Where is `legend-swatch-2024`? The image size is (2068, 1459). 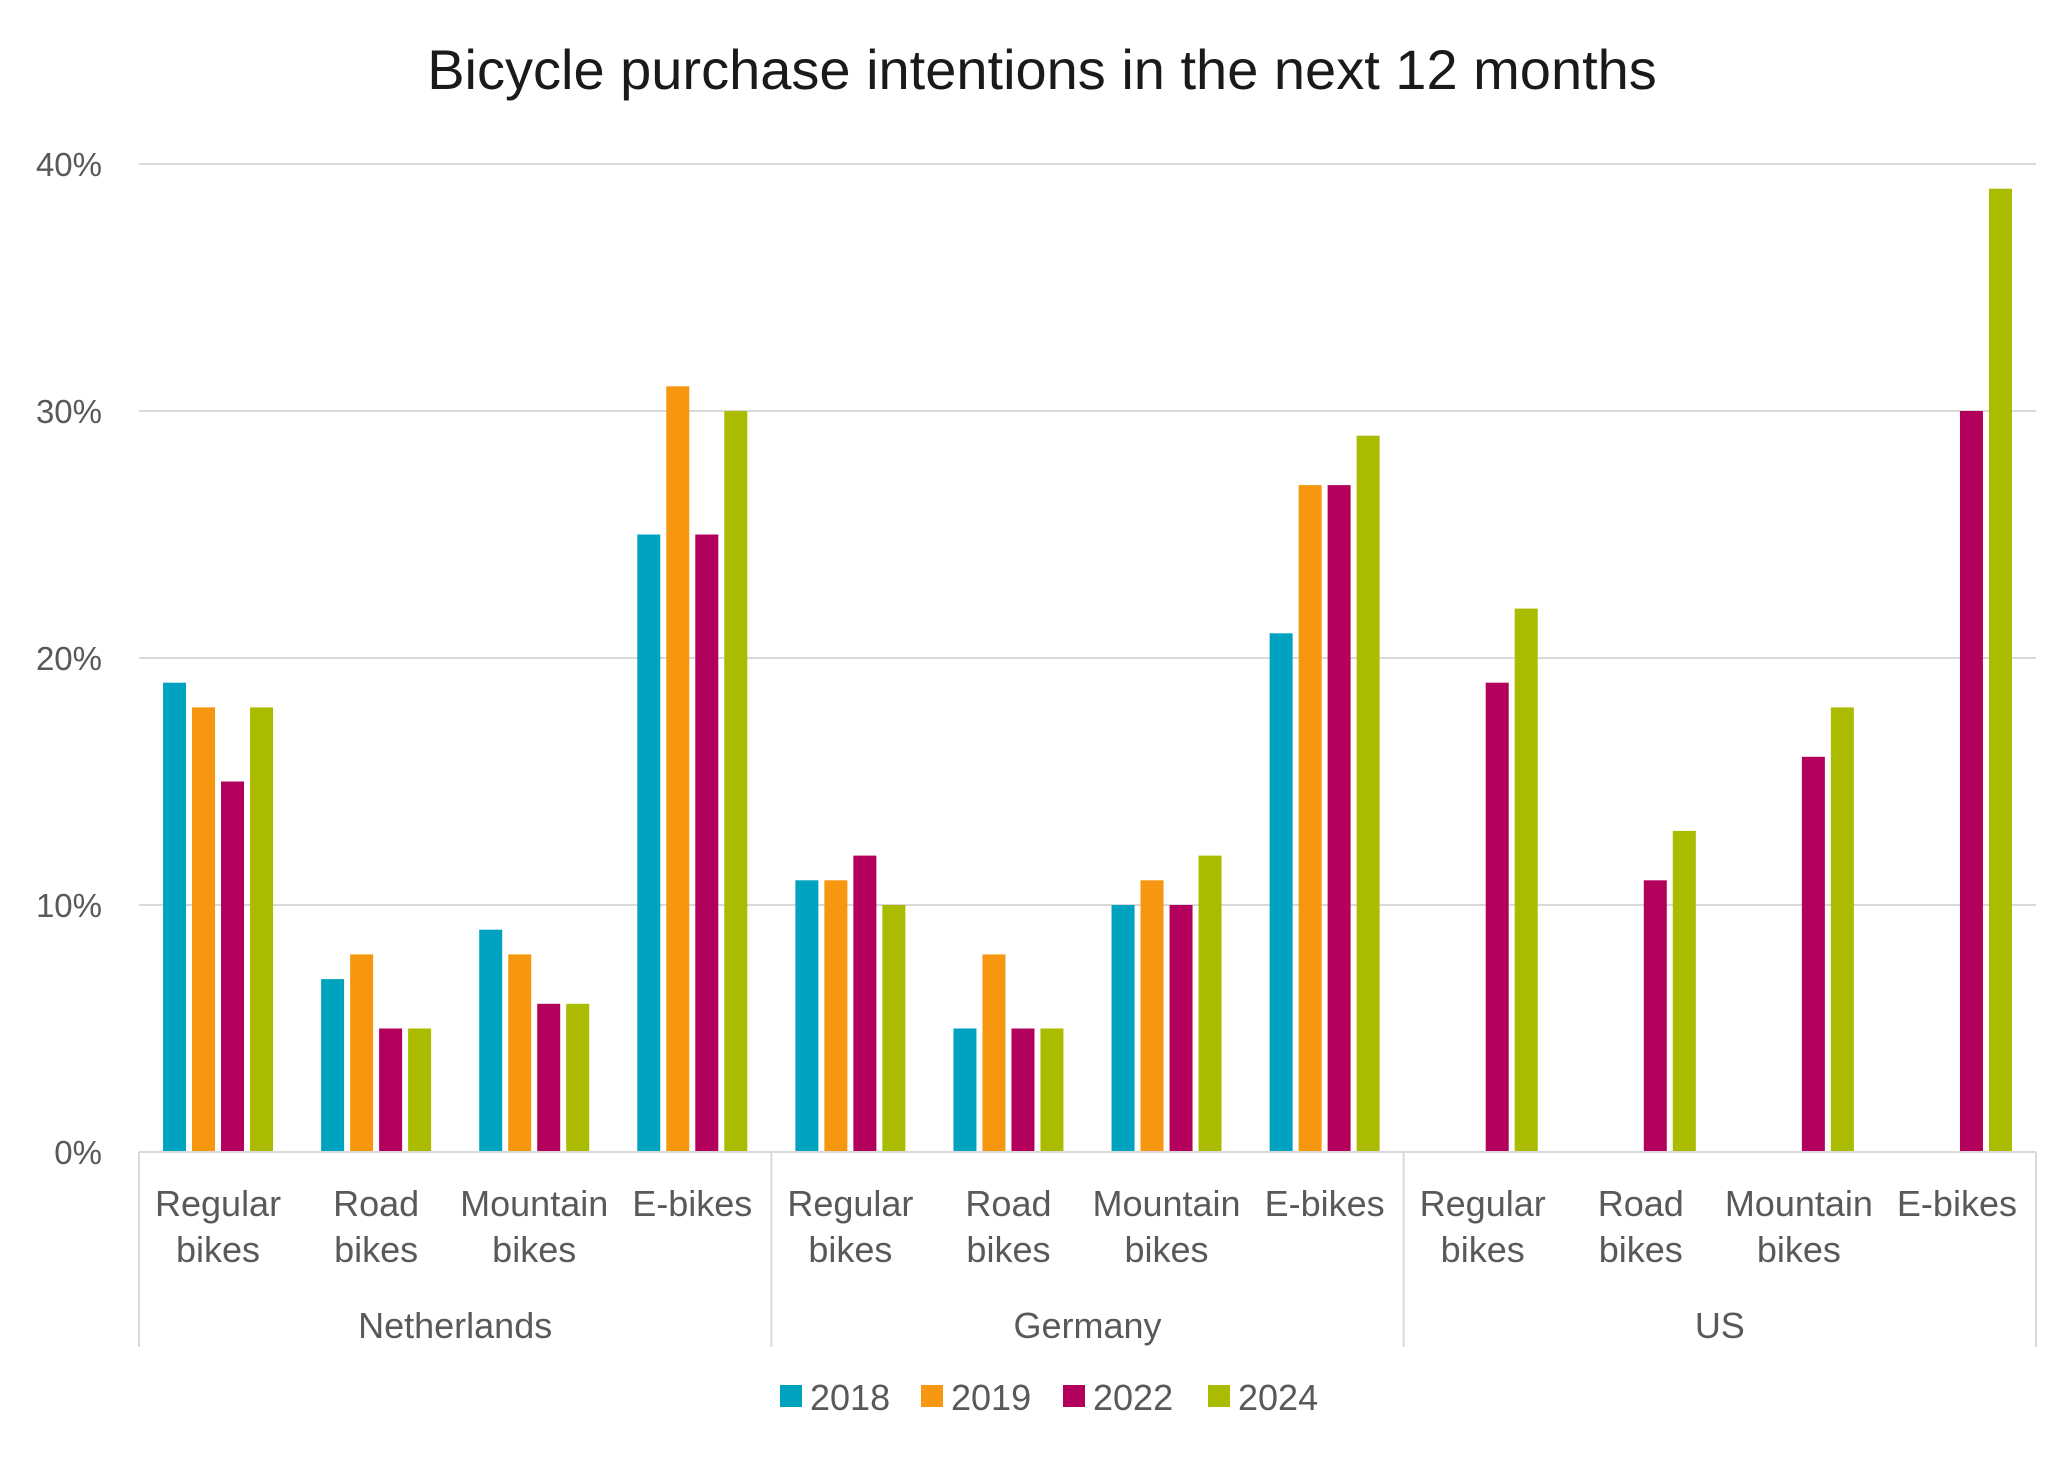
legend-swatch-2024 is located at coordinates (1219, 1396).